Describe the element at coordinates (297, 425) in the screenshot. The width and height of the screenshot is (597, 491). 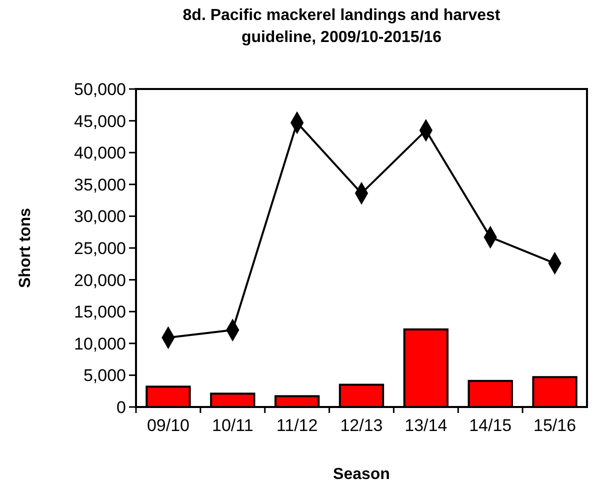
I see `x-tick-label: 11/12` at that location.